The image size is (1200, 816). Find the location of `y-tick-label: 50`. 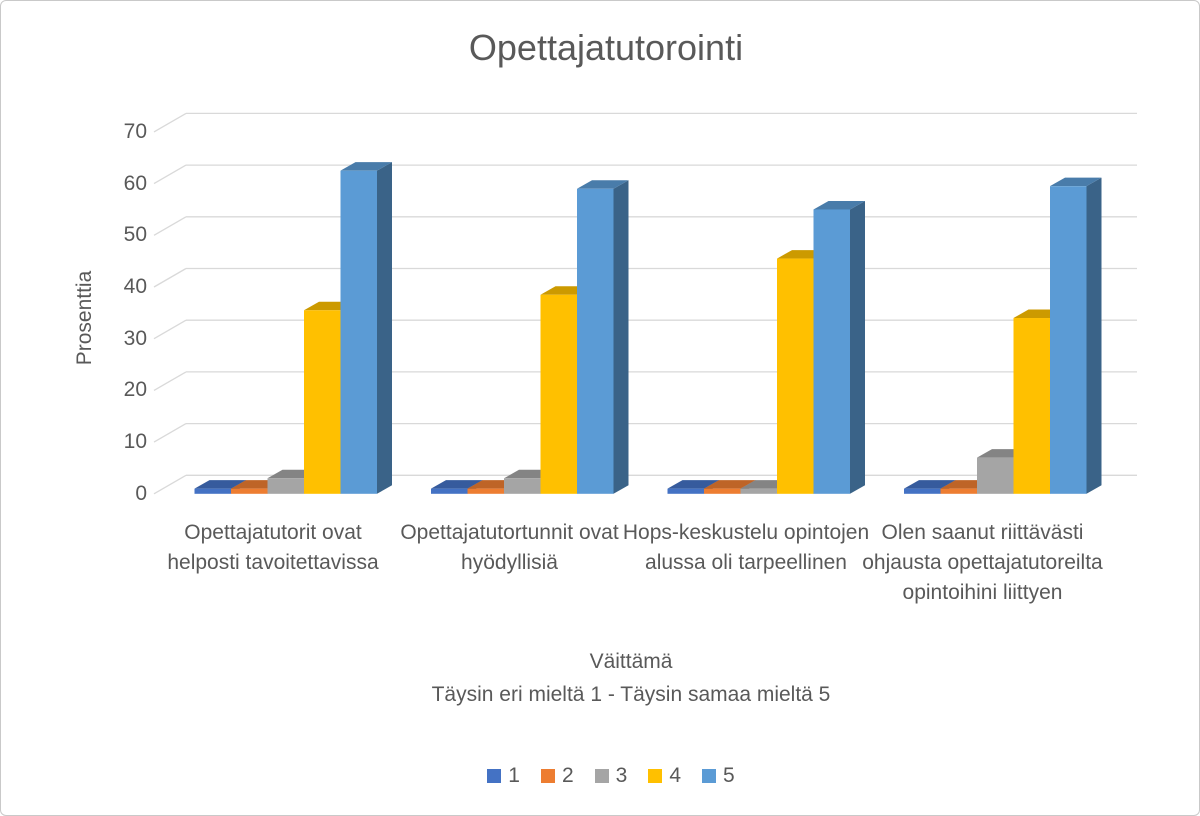

y-tick-label: 50 is located at coordinates (135, 235).